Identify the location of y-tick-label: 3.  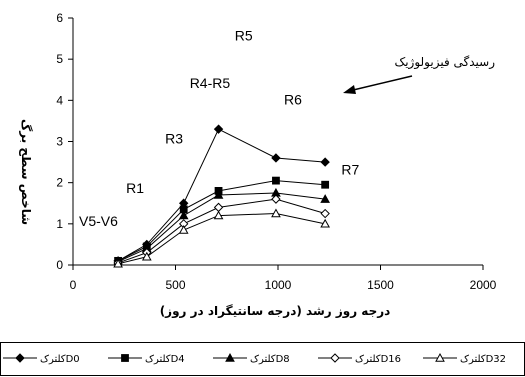
(59, 142).